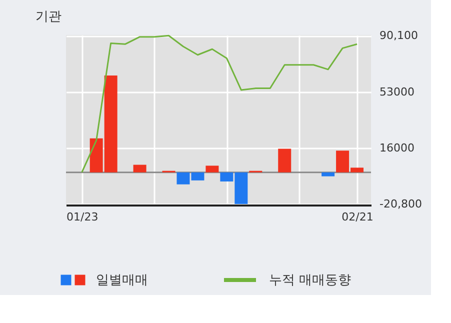  I want to click on legend-label: 누적 매매동향, so click(310, 280).